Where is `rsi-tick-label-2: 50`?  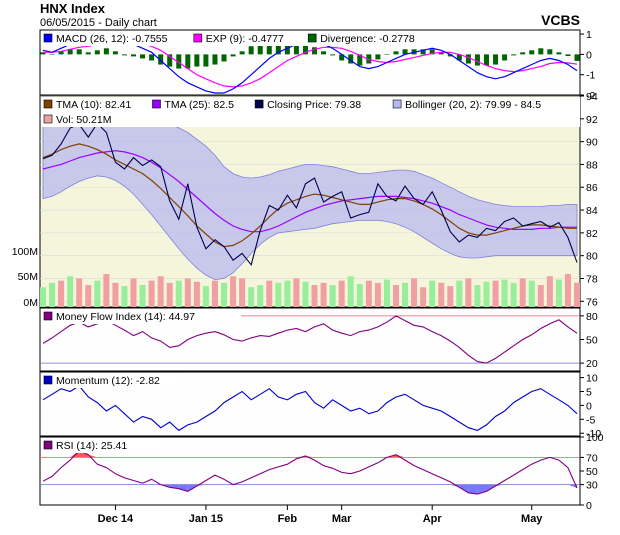 rsi-tick-label-2: 50 is located at coordinates (592, 472).